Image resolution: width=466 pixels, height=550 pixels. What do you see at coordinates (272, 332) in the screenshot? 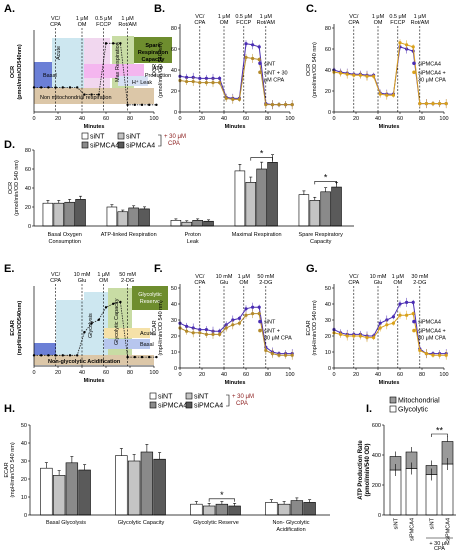
I see `legend-label: siNT +` at bounding box center [272, 332].